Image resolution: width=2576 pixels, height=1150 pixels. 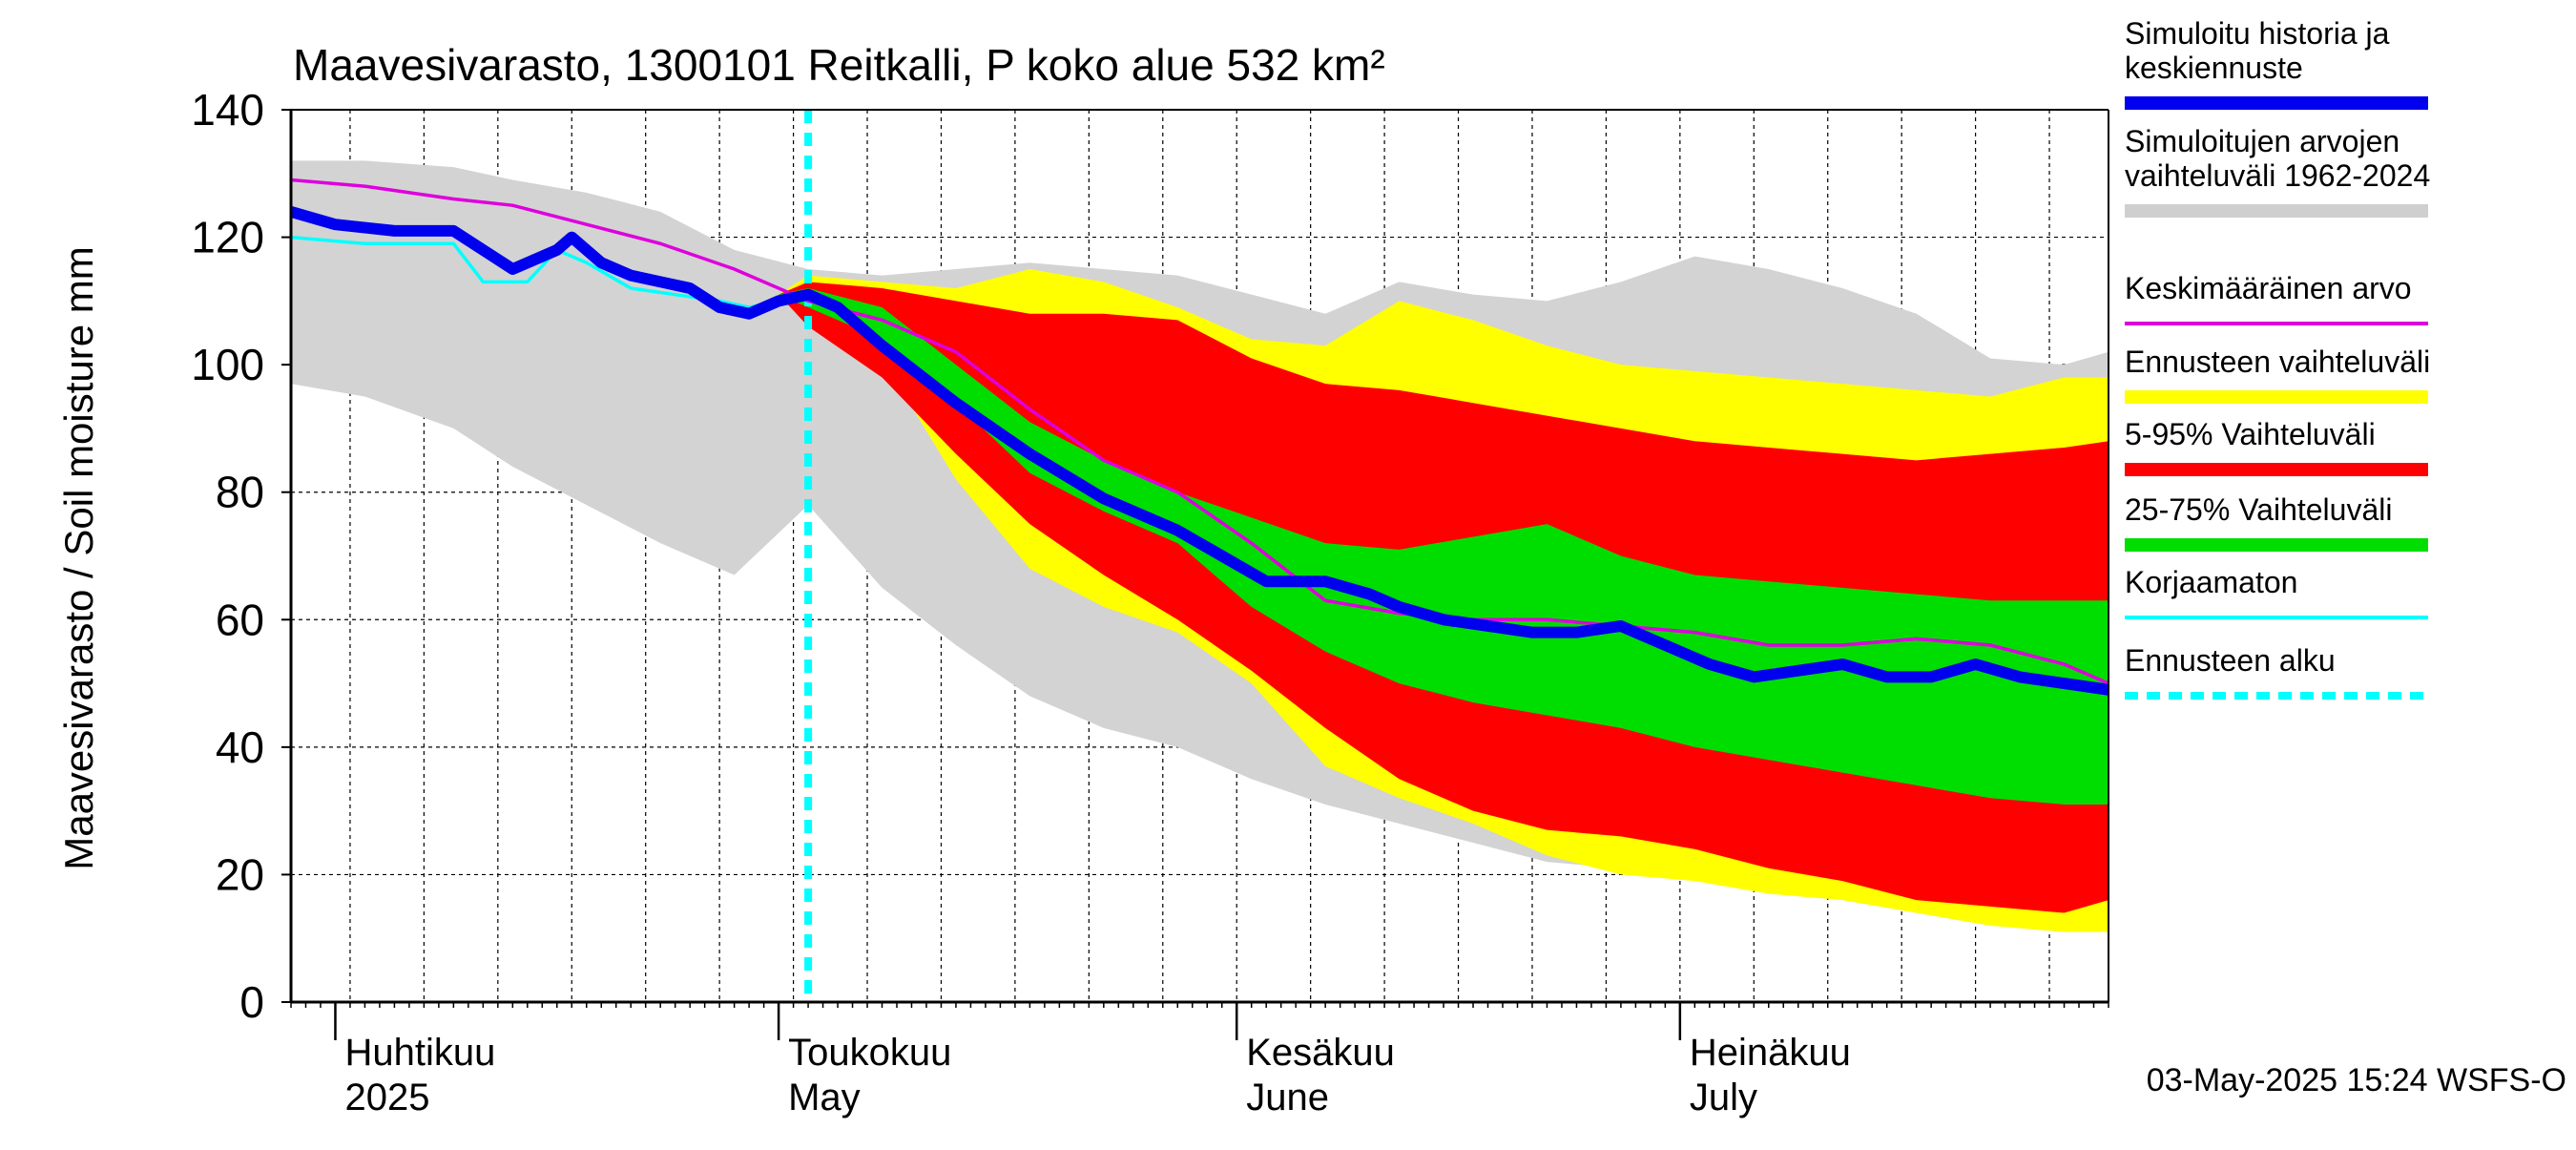 I want to click on legend-label: Ennusteen alku, so click(x=2230, y=660).